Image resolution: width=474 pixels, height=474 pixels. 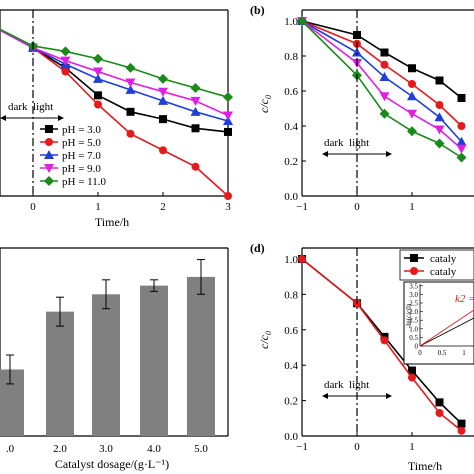 I want to click on a-series-3-line, so click(x=114, y=73).